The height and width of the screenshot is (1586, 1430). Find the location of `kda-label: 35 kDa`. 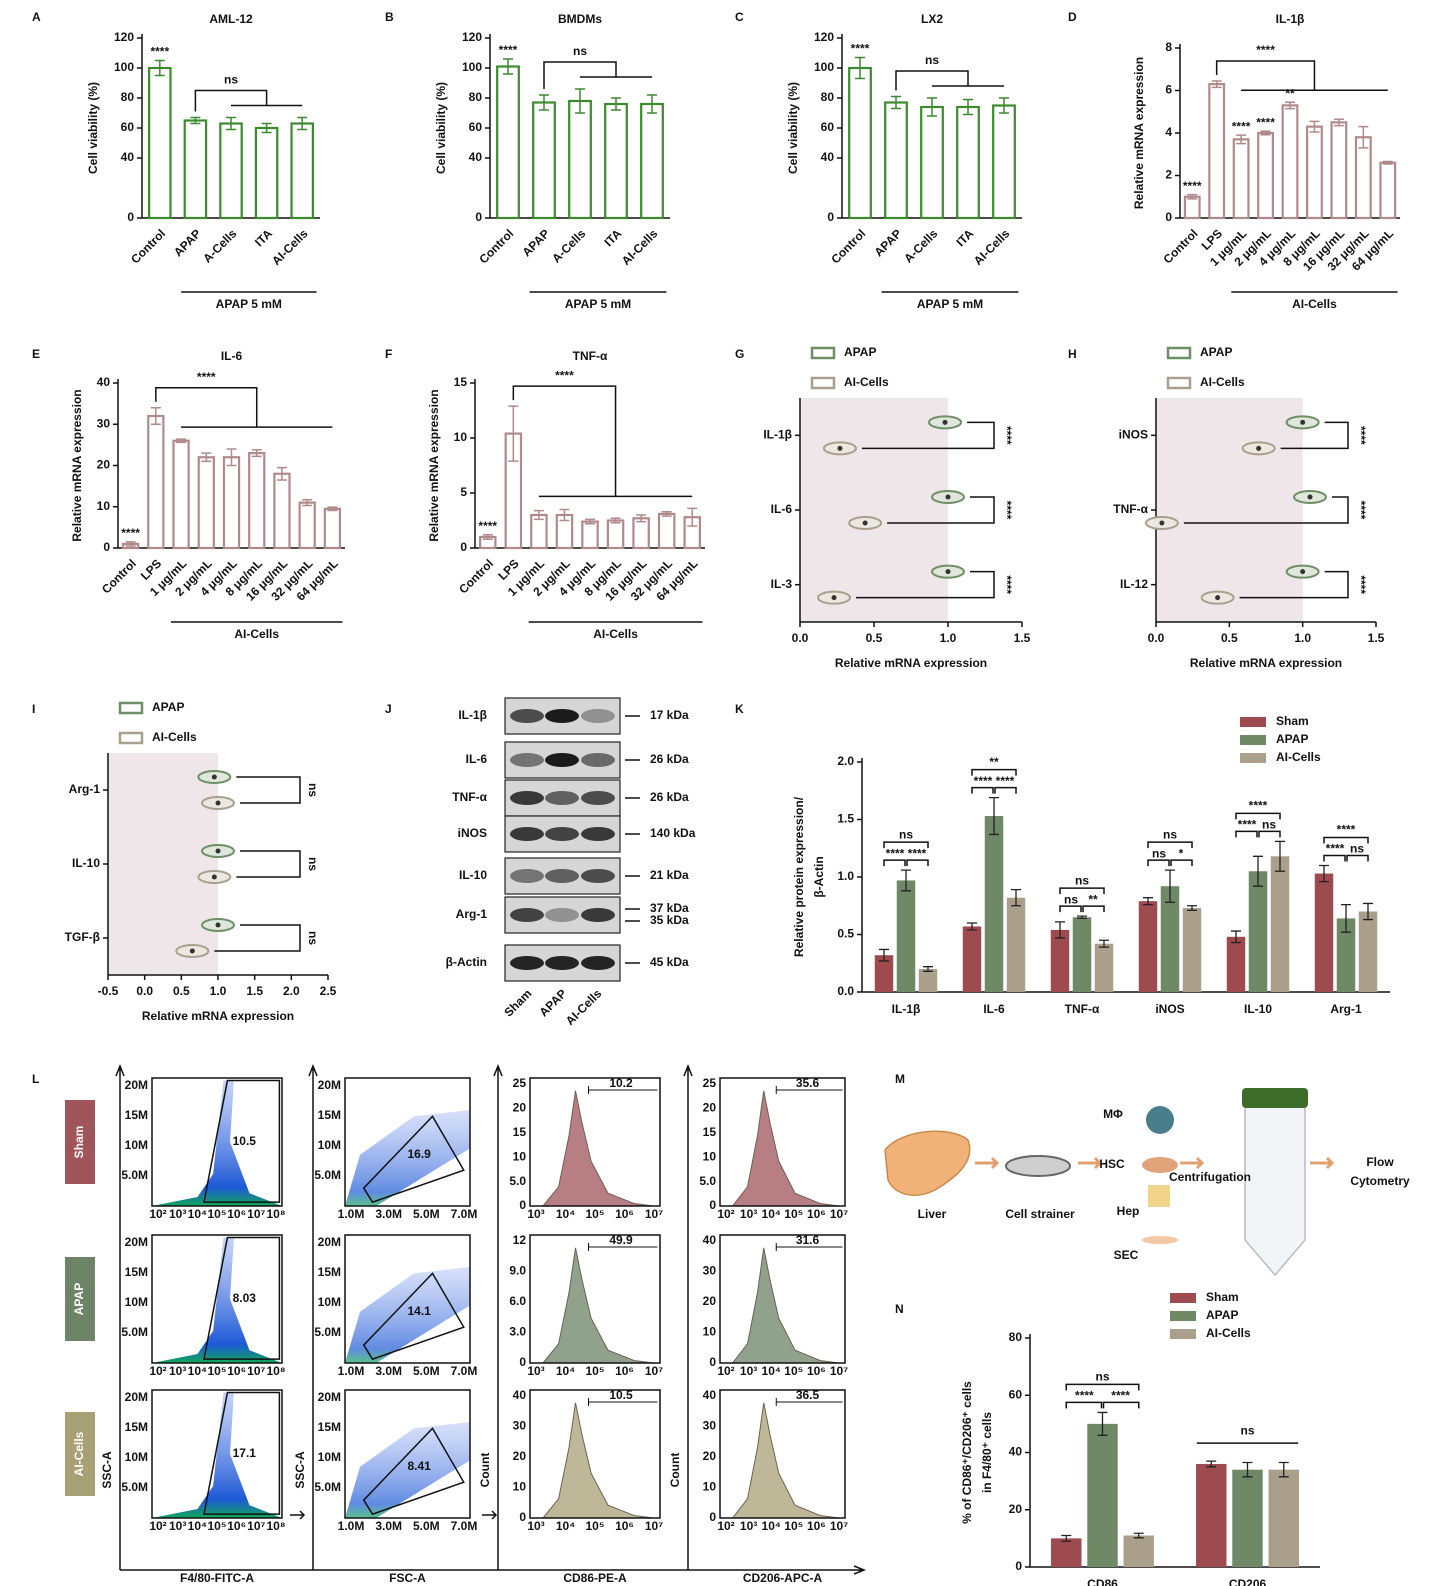

kda-label: 35 kDa is located at coordinates (669, 920).